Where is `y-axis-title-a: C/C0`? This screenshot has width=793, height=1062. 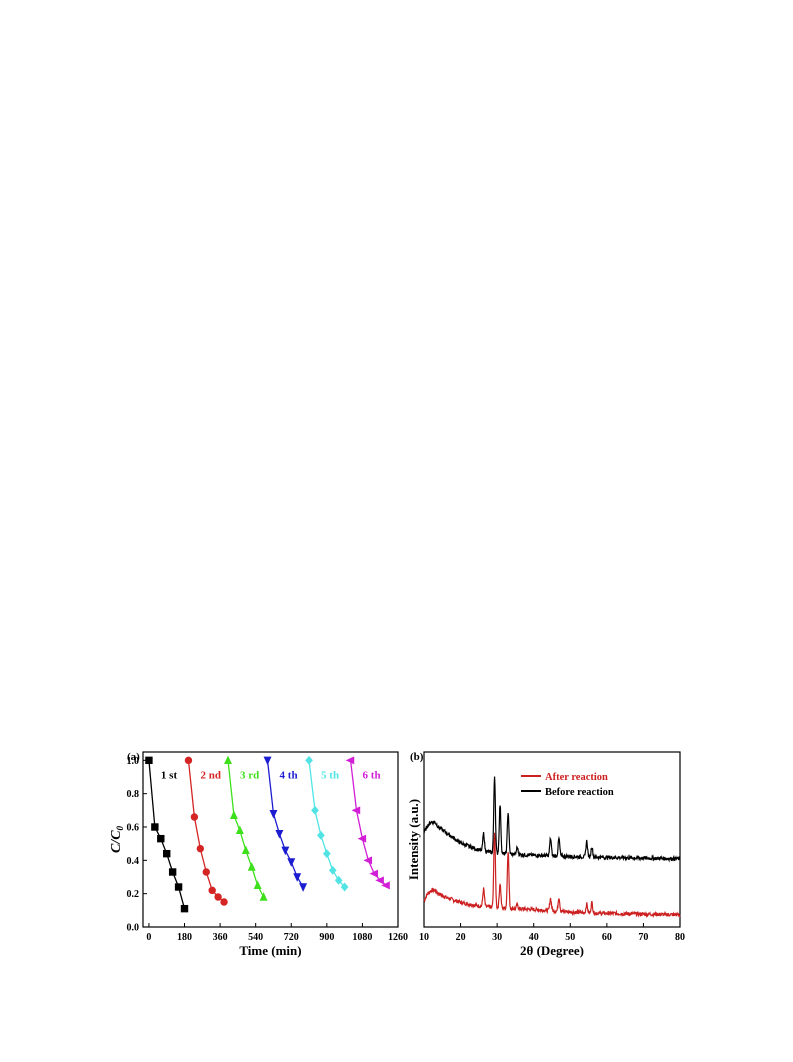 y-axis-title-a: C/C0 is located at coordinates (117, 839).